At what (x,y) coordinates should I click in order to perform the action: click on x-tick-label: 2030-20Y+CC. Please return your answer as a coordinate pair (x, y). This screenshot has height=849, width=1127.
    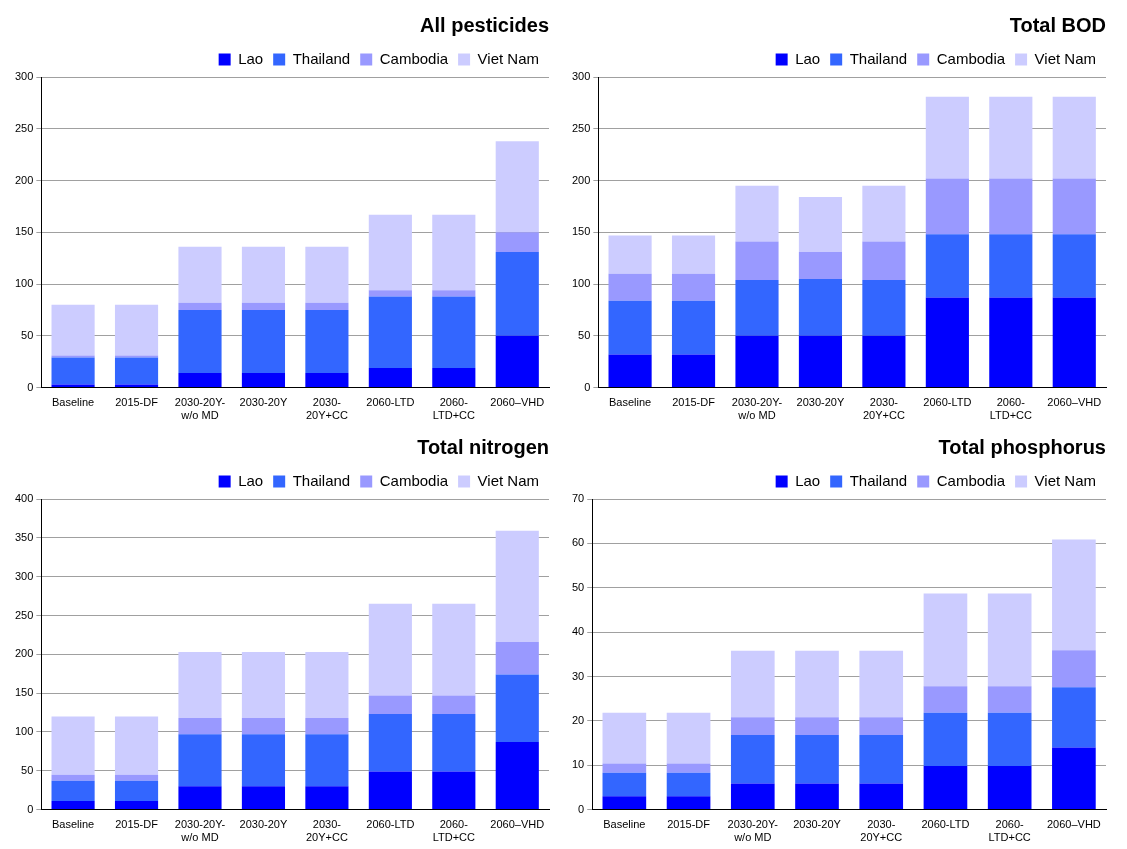
    Looking at the image, I should click on (883, 409).